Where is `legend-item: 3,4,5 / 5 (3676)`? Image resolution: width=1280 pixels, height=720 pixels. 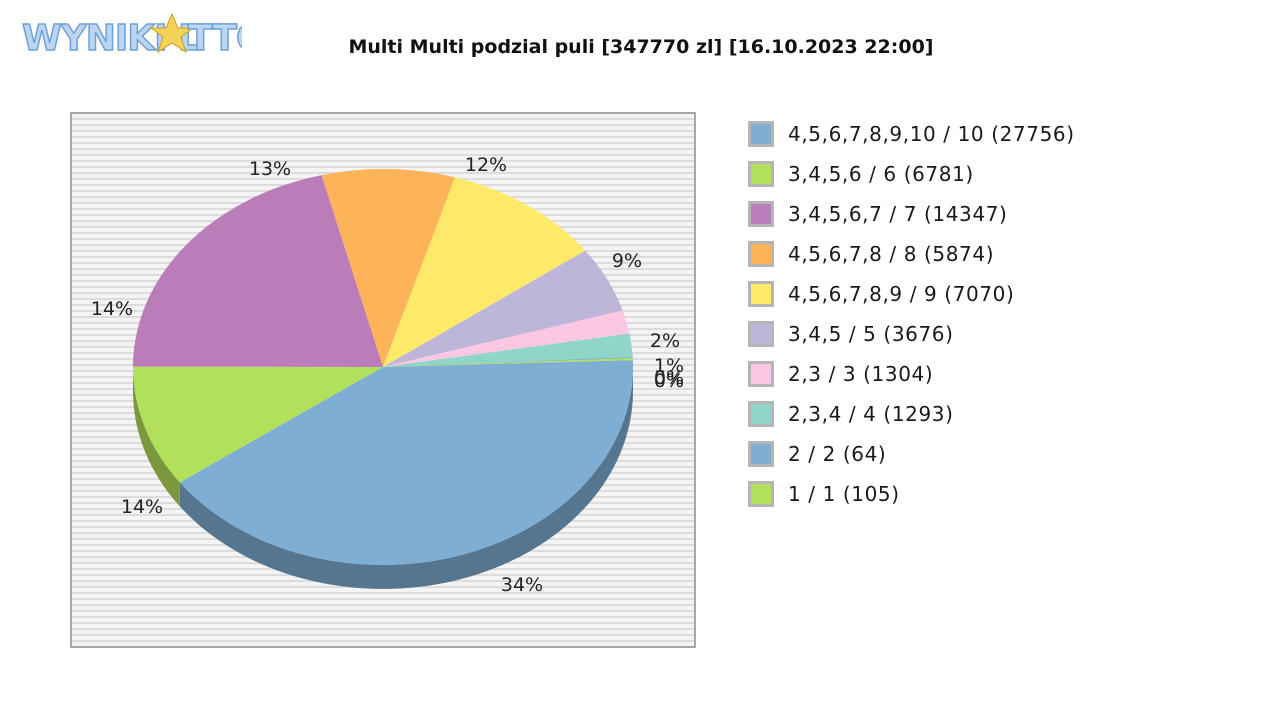
legend-item: 3,4,5 / 5 (3676) is located at coordinates (1008, 341).